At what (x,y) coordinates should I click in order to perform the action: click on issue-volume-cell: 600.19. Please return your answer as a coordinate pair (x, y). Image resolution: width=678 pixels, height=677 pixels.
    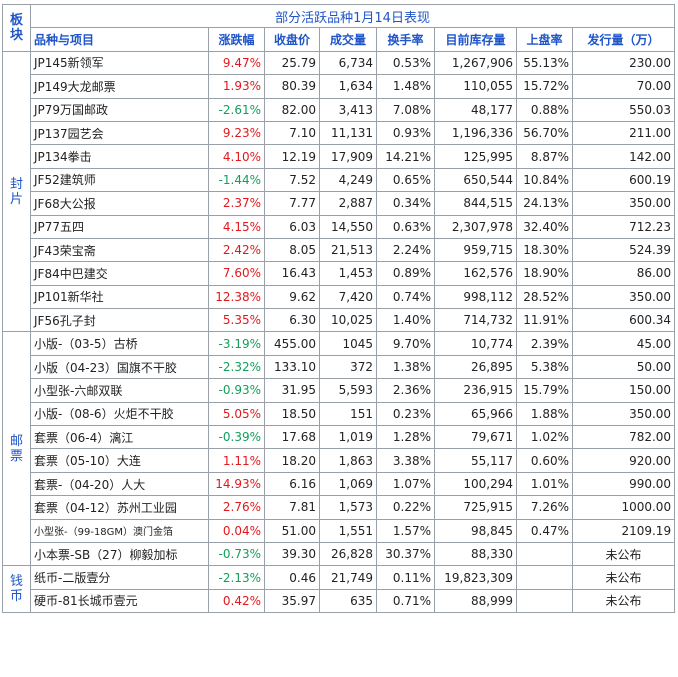
    Looking at the image, I should click on (623, 180).